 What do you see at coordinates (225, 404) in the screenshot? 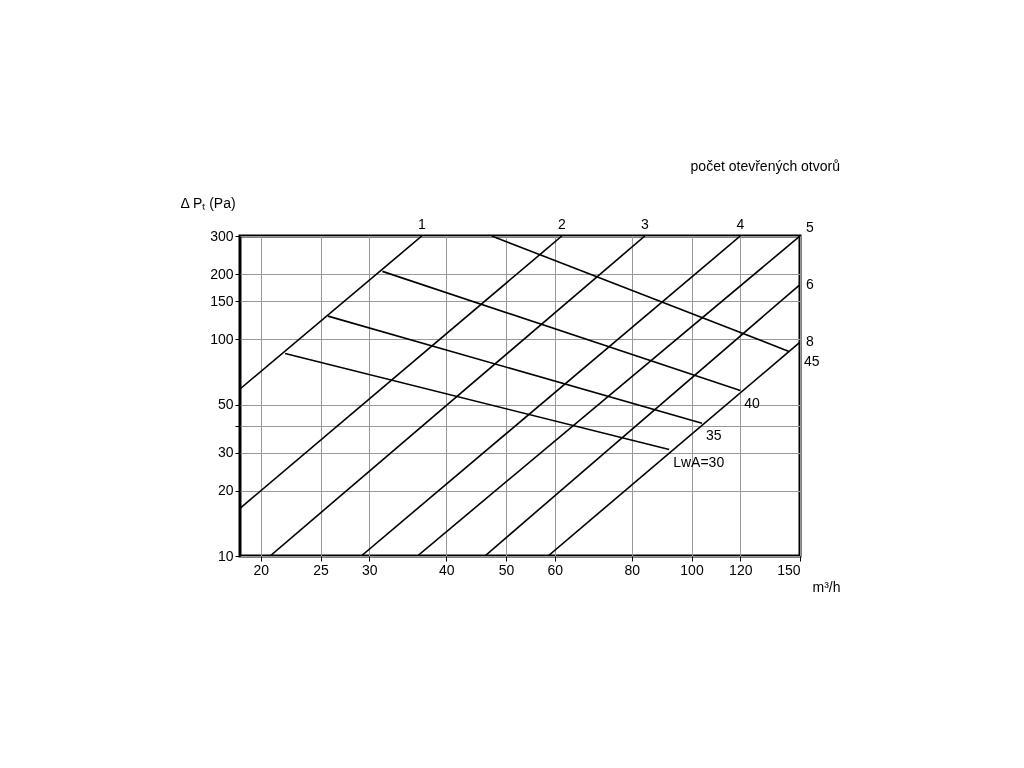
I see `y-tick-label: 50` at bounding box center [225, 404].